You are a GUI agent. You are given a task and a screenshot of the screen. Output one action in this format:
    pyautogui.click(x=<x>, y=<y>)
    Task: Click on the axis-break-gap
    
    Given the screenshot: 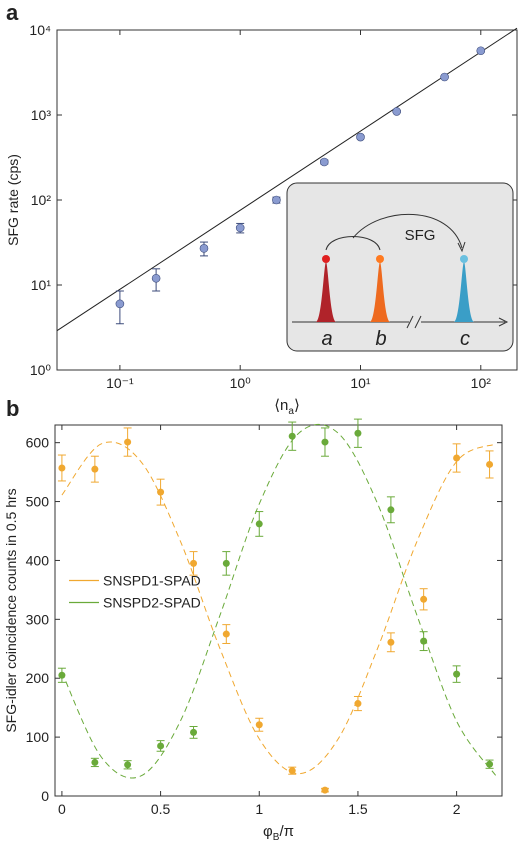 What is the action you would take?
    pyautogui.click(x=415, y=322)
    